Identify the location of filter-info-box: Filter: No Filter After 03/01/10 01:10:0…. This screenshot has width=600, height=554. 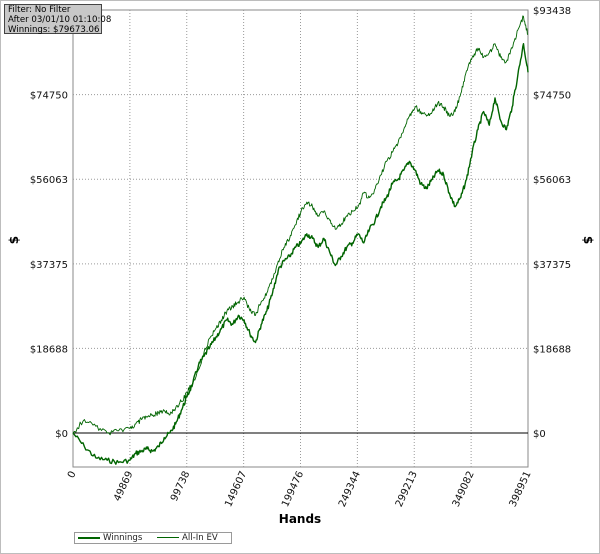
(58, 19).